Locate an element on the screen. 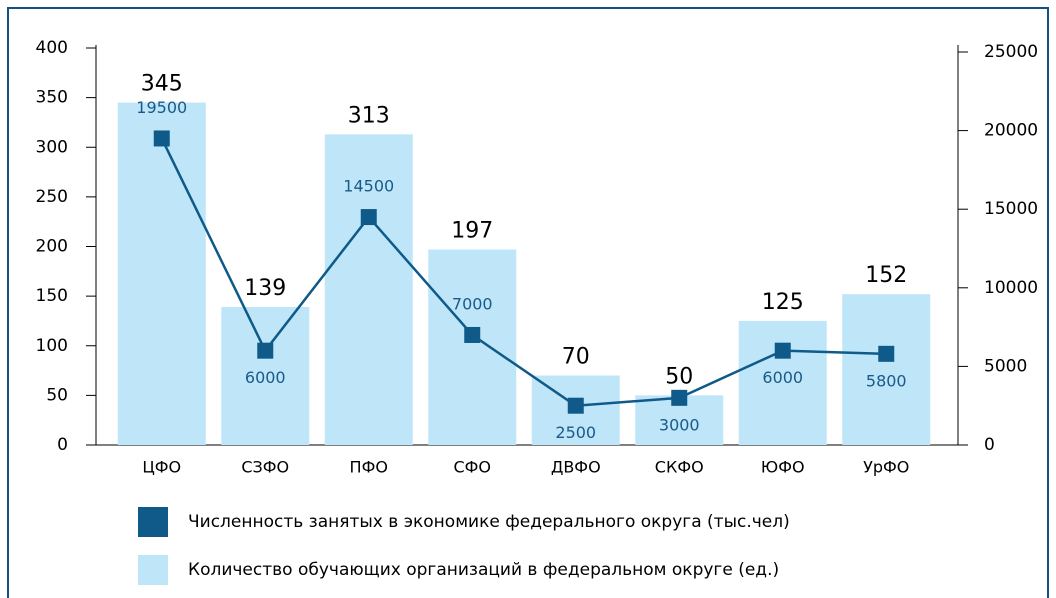 The width and height of the screenshot is (1056, 598). y-tick-label: 400 is located at coordinates (52, 48).